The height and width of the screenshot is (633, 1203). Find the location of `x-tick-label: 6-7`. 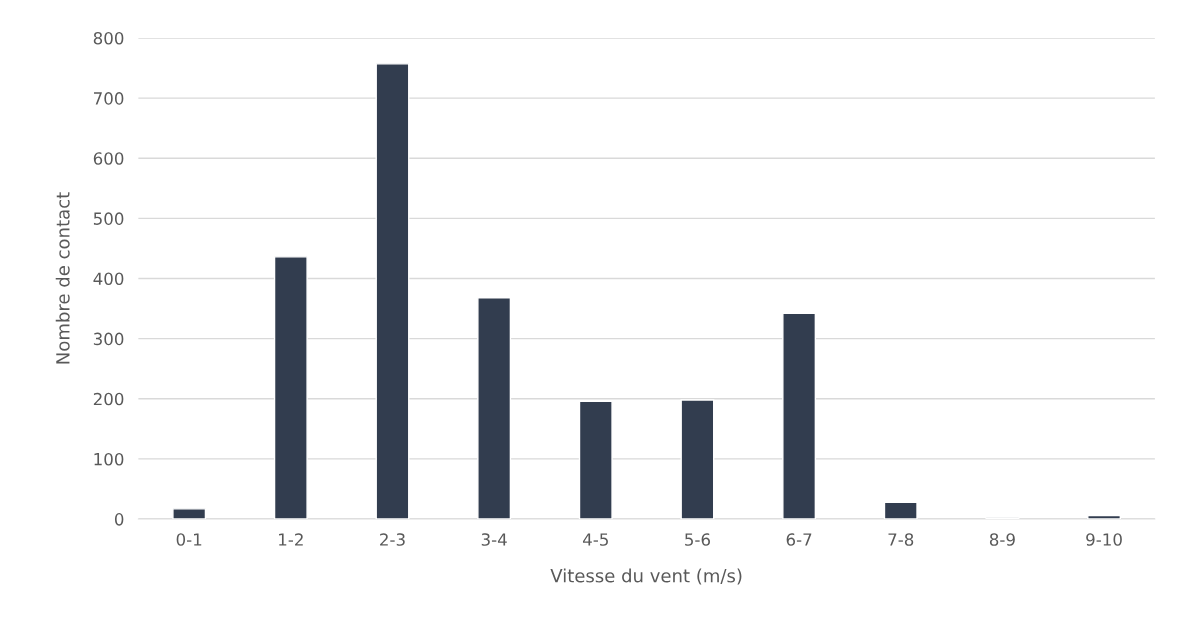

x-tick-label: 6-7 is located at coordinates (799, 539).